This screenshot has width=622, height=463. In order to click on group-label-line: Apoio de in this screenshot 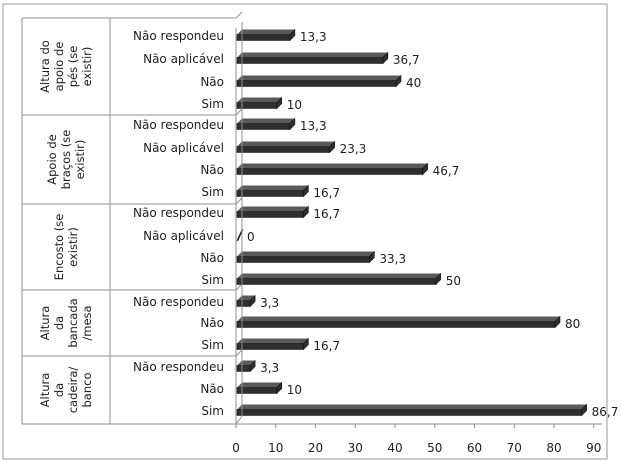, I will do `click(52, 159)`.